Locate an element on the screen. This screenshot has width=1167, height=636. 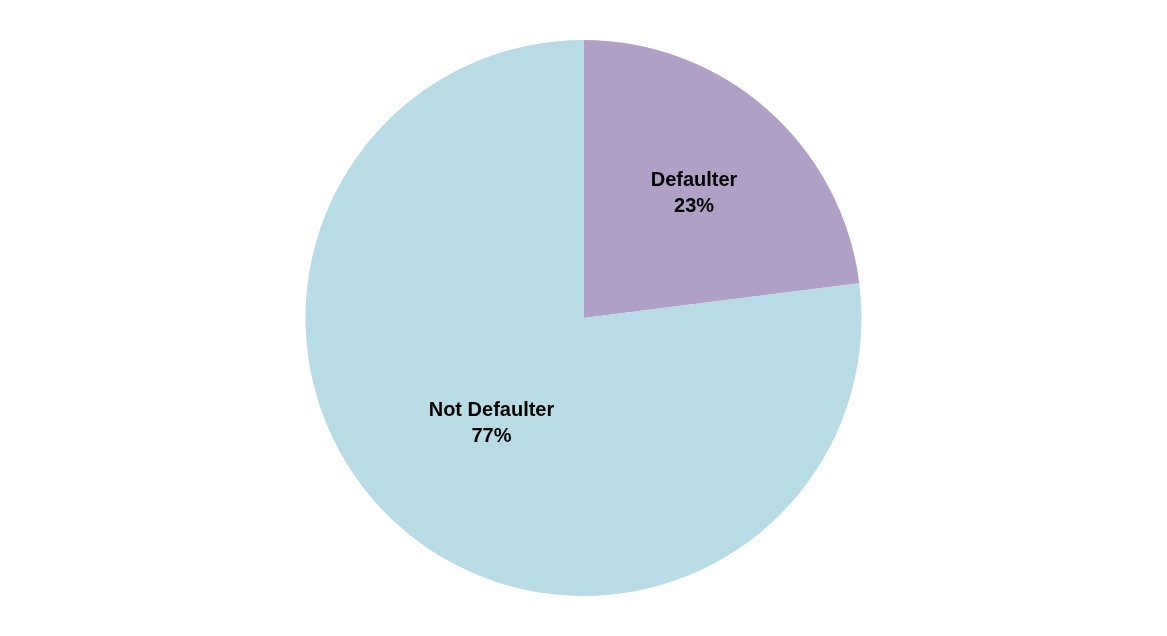
data-label: 23% is located at coordinates (694, 205).